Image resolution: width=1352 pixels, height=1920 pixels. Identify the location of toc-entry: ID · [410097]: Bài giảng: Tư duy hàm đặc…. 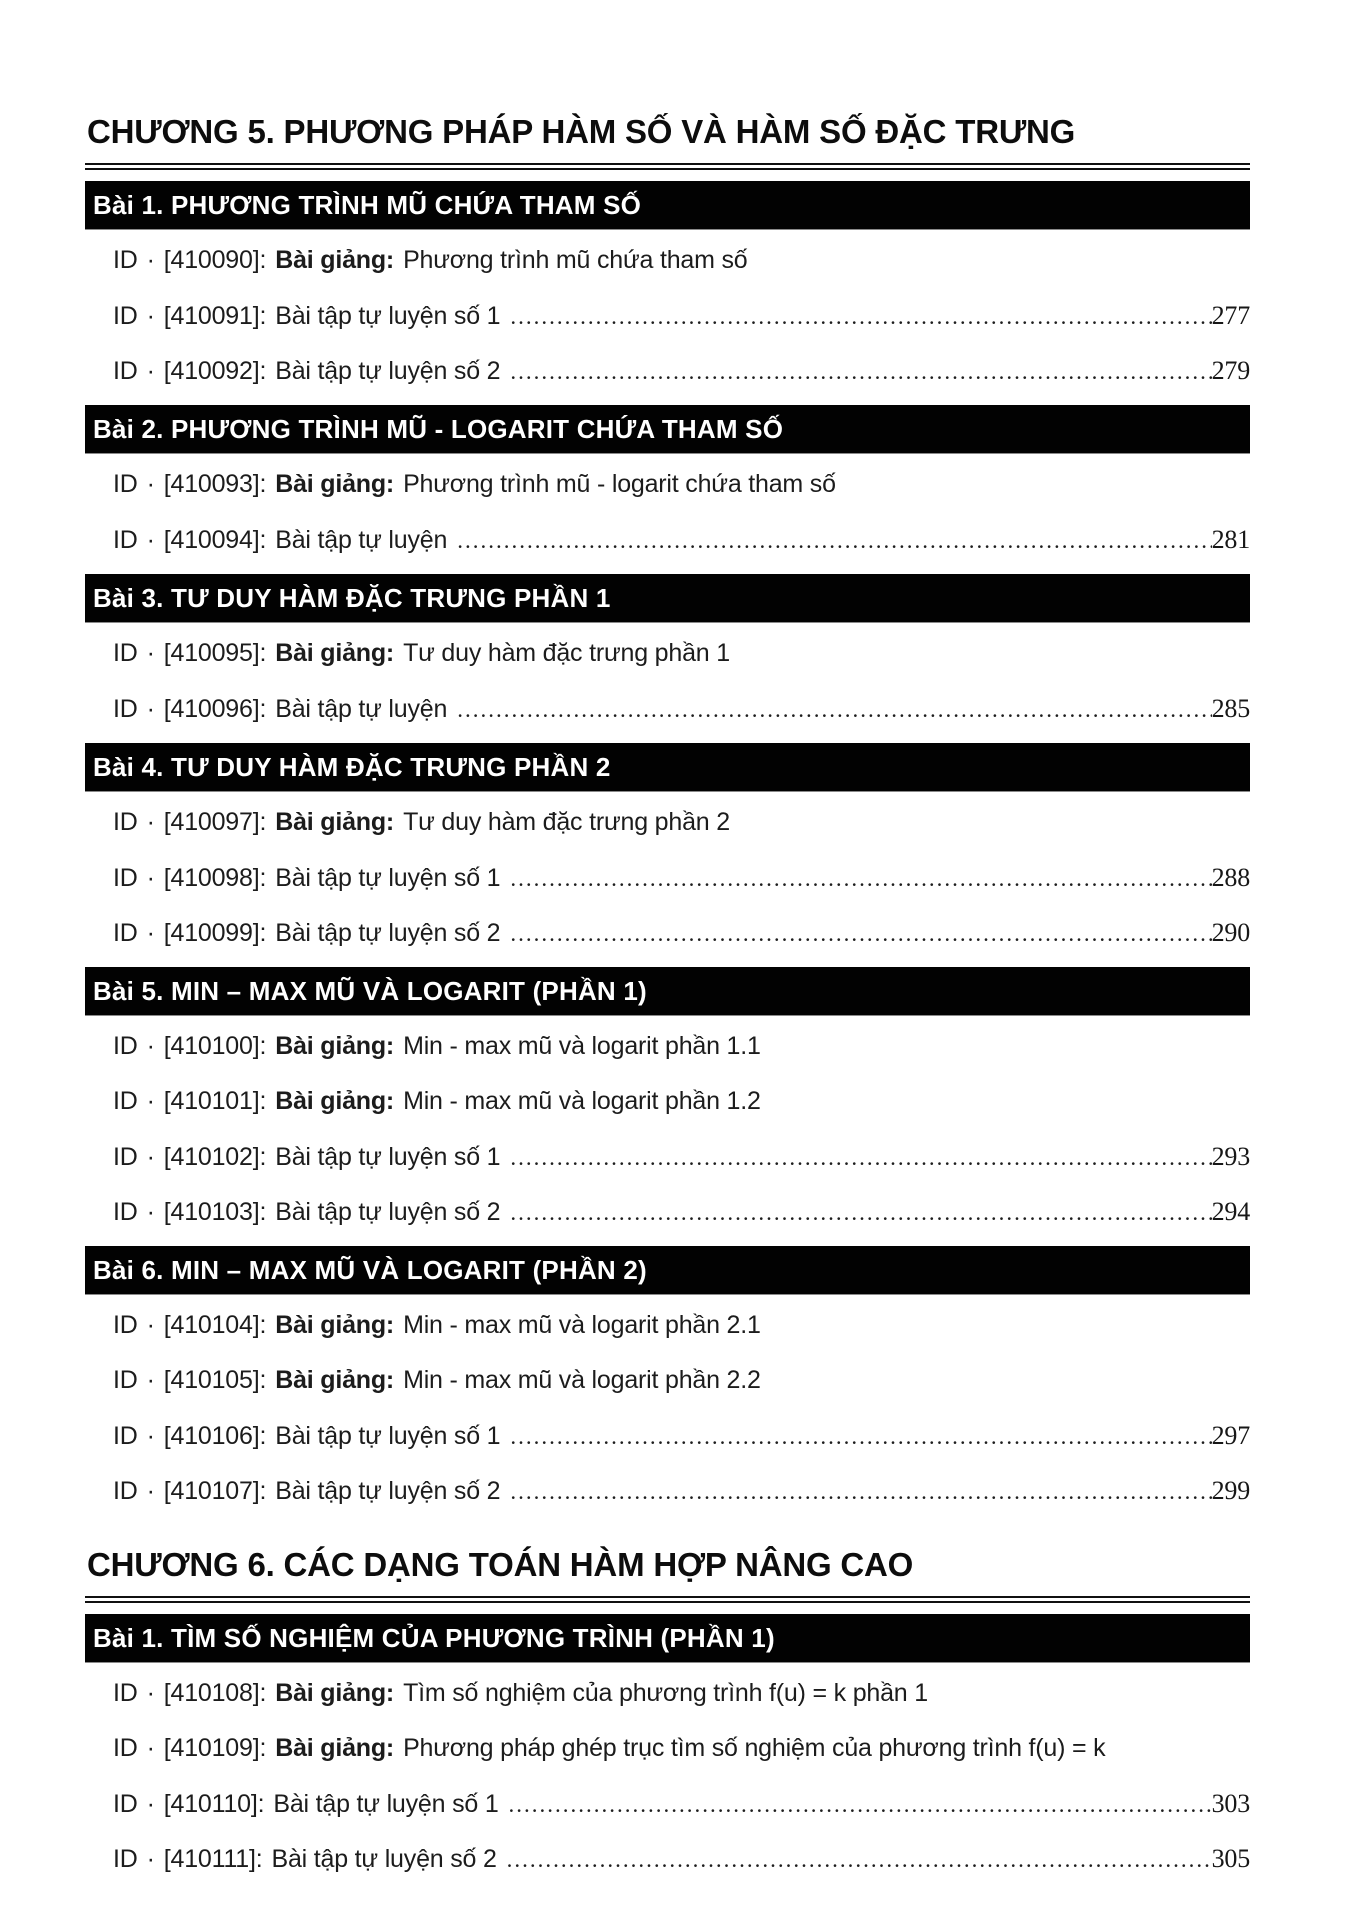
(667, 822).